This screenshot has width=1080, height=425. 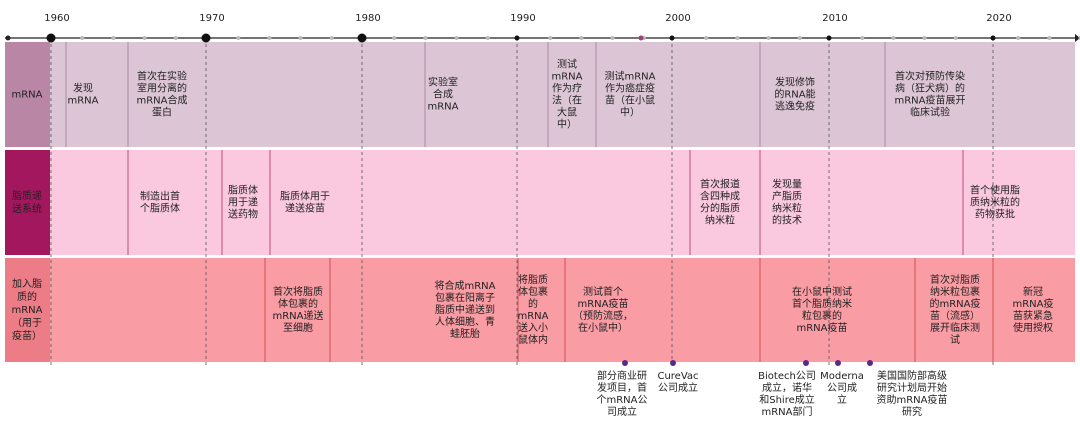 I want to click on event-text: 蛙胚胎, so click(x=465, y=333).